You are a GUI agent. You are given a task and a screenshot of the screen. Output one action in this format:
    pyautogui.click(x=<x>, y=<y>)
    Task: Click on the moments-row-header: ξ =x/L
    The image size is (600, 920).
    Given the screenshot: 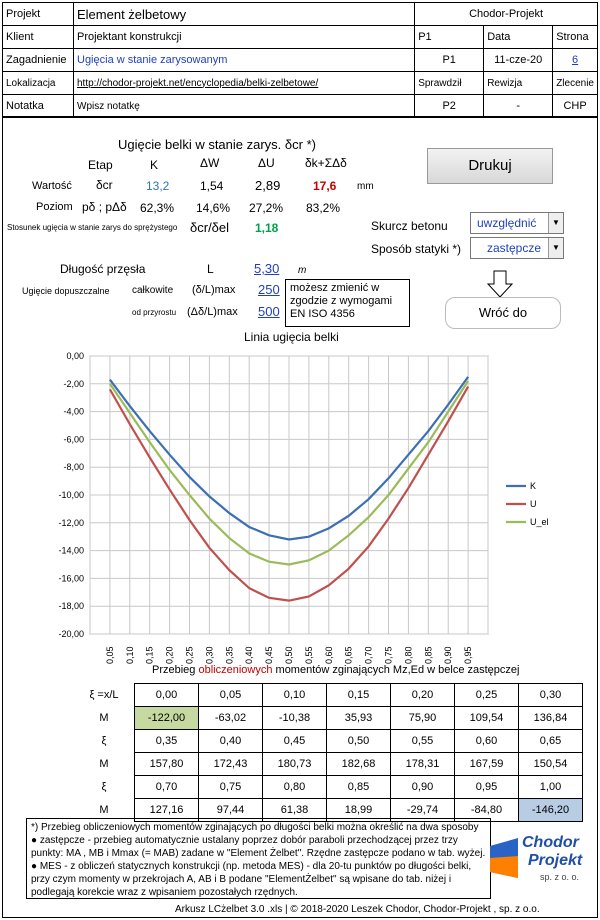 What is the action you would take?
    pyautogui.click(x=104, y=695)
    